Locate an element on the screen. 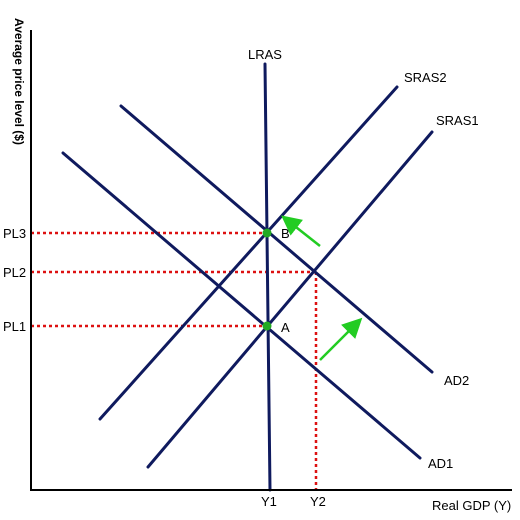 The height and width of the screenshot is (520, 520). label-lras: LRAS is located at coordinates (265, 54).